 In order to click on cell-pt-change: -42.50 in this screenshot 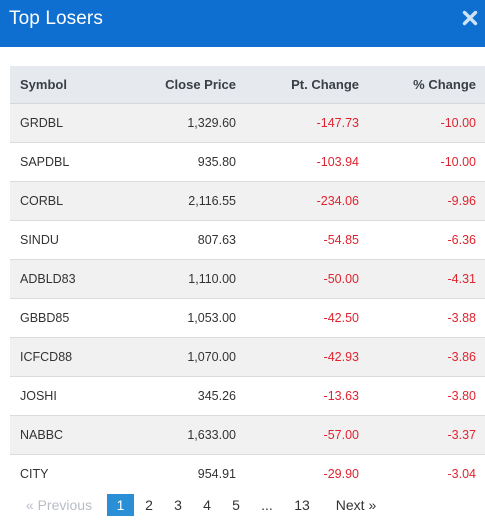, I will do `click(297, 318)`.